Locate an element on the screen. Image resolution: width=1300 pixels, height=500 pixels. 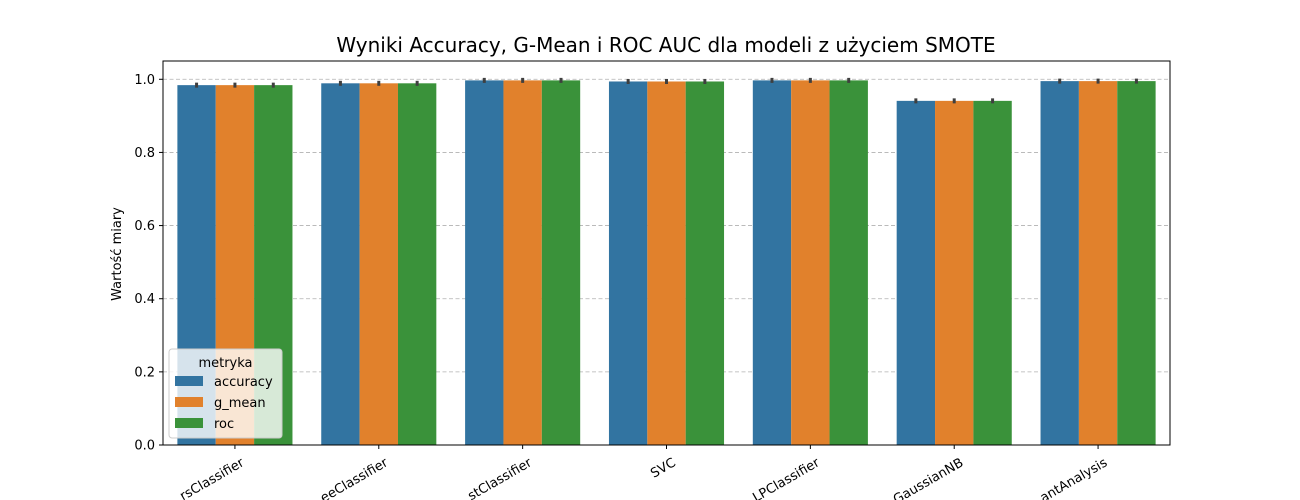
x-tick-label: LPClassifier is located at coordinates (786, 477).